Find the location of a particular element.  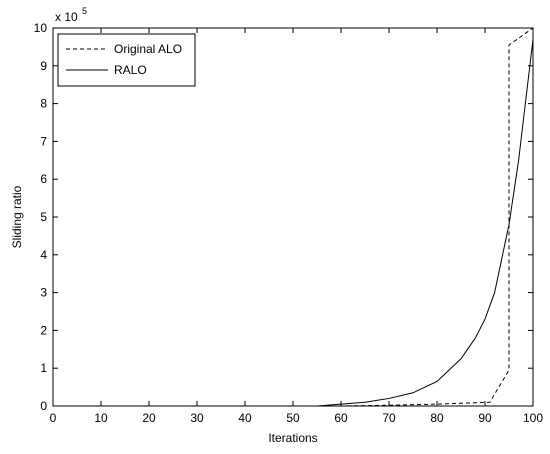

x-tick-label: 40 is located at coordinates (245, 418).